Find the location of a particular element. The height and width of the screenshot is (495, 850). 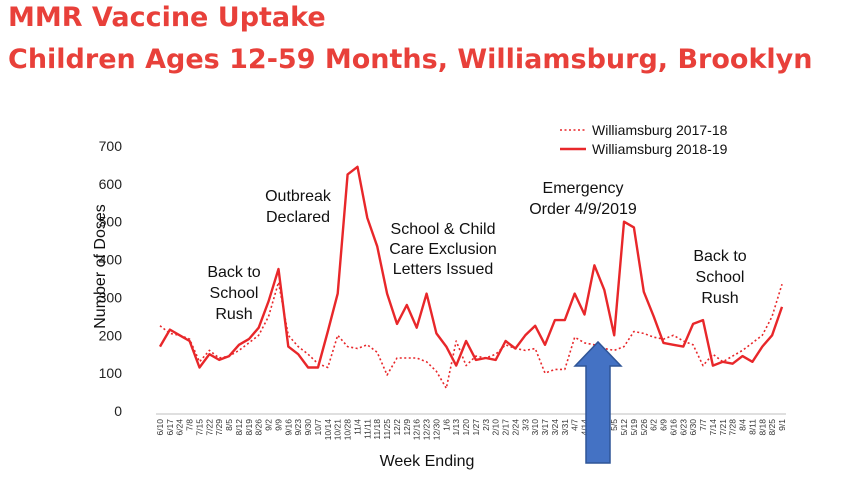

x-tick-label: 9/16 is located at coordinates (288, 427).